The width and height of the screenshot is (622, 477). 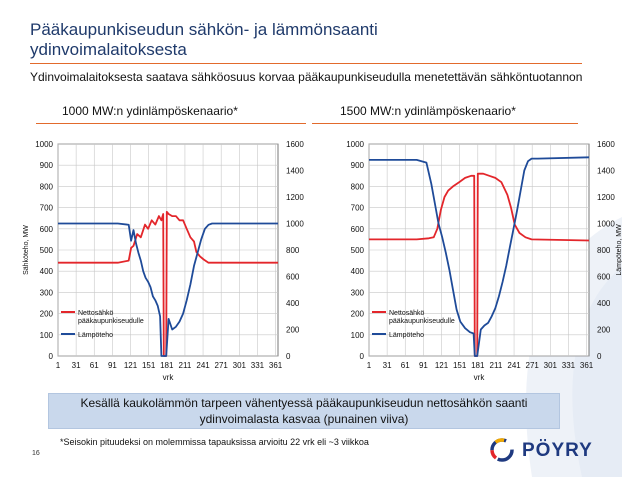 I want to click on chart-title-1: 1000 MW:n ydinlämpöskenaario*, so click(x=150, y=111).